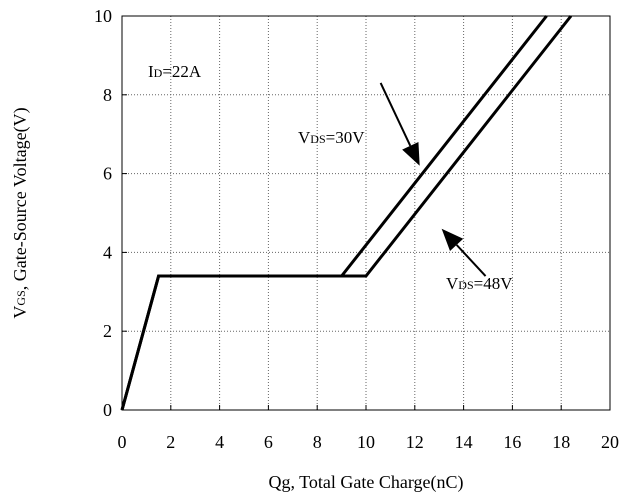 Image resolution: width=641 pixels, height=497 pixels. I want to click on x-tick-label: 4, so click(219, 442).